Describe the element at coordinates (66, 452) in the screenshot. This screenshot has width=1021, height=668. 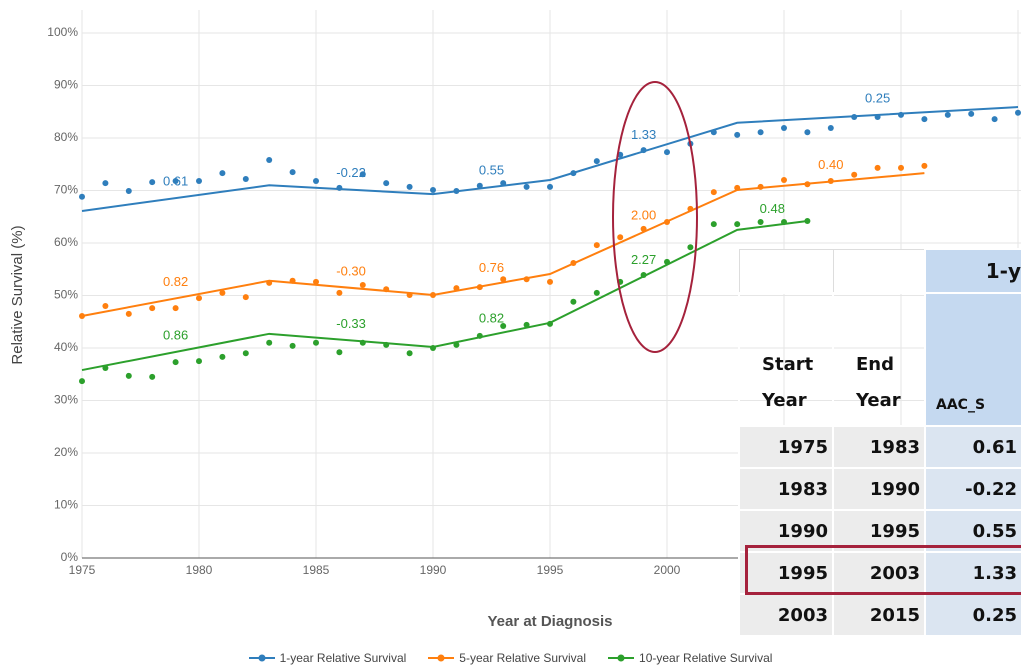
I see `y-tick-label: 20%` at that location.